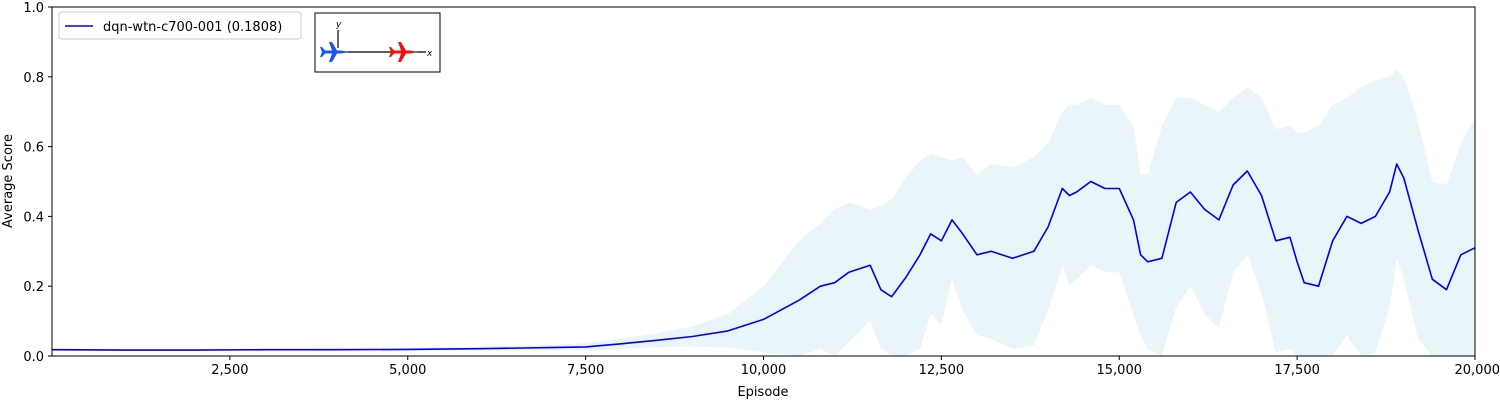 This screenshot has height=400, width=1500. What do you see at coordinates (1477, 370) in the screenshot?
I see `x-tick-label: 20,000` at bounding box center [1477, 370].